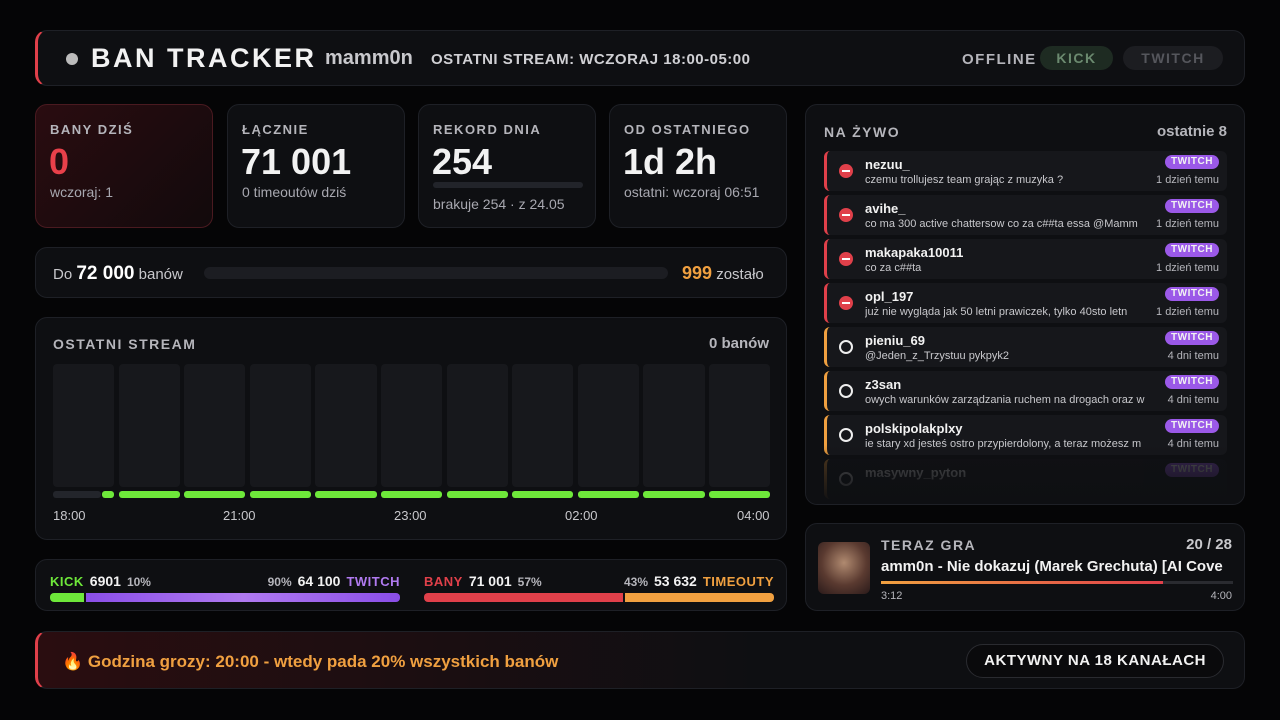  Describe the element at coordinates (635, 582) in the screenshot. I see `right-pct: 43%` at that location.